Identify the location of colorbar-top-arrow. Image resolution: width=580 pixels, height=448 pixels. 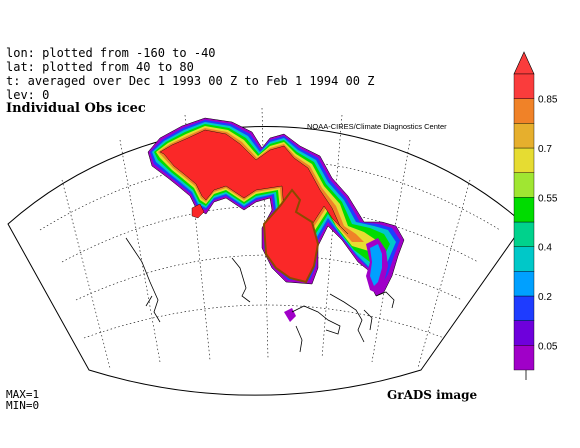
(524, 63).